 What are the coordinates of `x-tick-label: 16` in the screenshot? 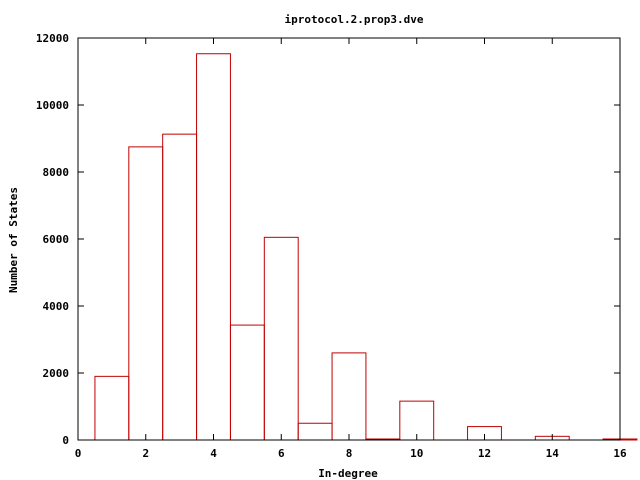 It's located at (620, 453).